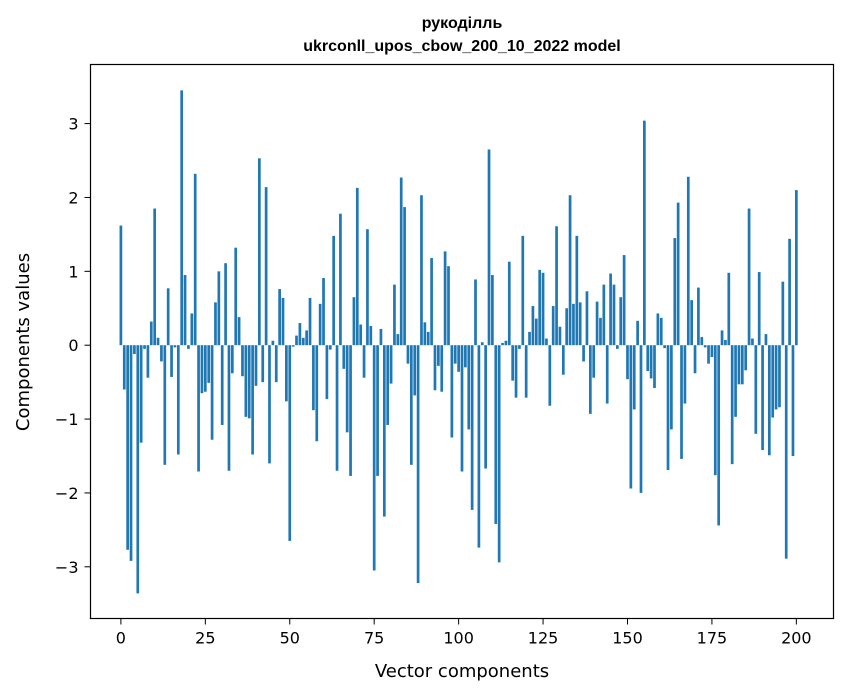 This screenshot has width=847, height=696. Describe the element at coordinates (462, 23) in the screenshot. I see `chart-title: рукоділль` at that location.